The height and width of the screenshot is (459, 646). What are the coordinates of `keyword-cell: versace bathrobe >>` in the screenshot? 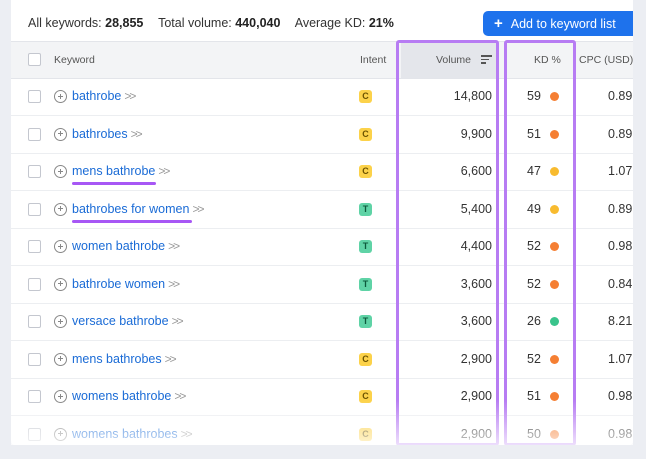 It's located at (128, 321).